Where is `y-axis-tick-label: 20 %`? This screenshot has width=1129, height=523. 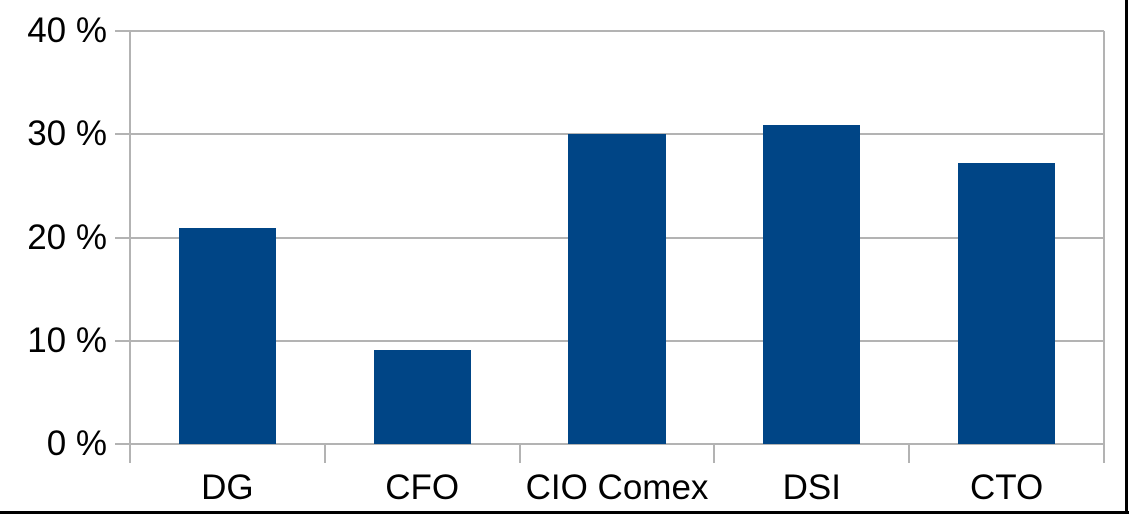 y-axis-tick-label: 20 % is located at coordinates (67, 237).